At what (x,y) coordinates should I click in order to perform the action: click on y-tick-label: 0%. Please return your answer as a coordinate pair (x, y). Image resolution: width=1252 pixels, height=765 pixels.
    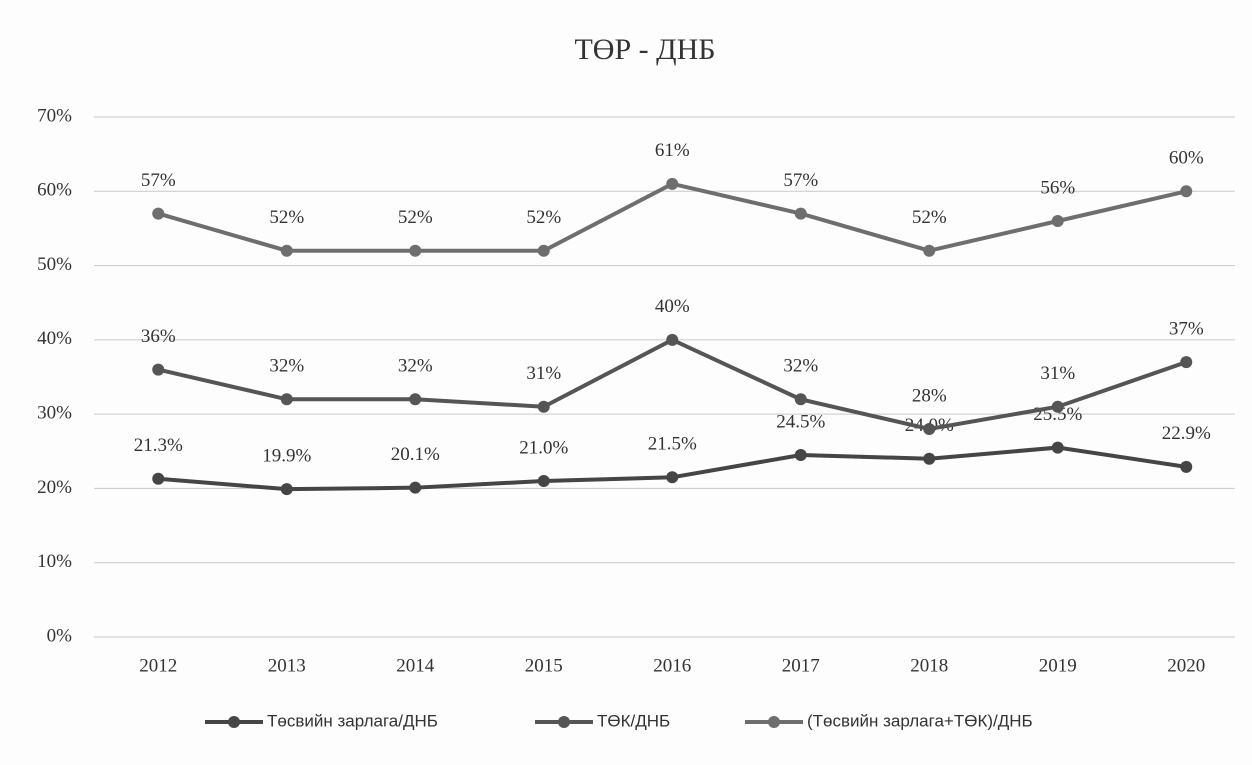
    Looking at the image, I should click on (60, 635).